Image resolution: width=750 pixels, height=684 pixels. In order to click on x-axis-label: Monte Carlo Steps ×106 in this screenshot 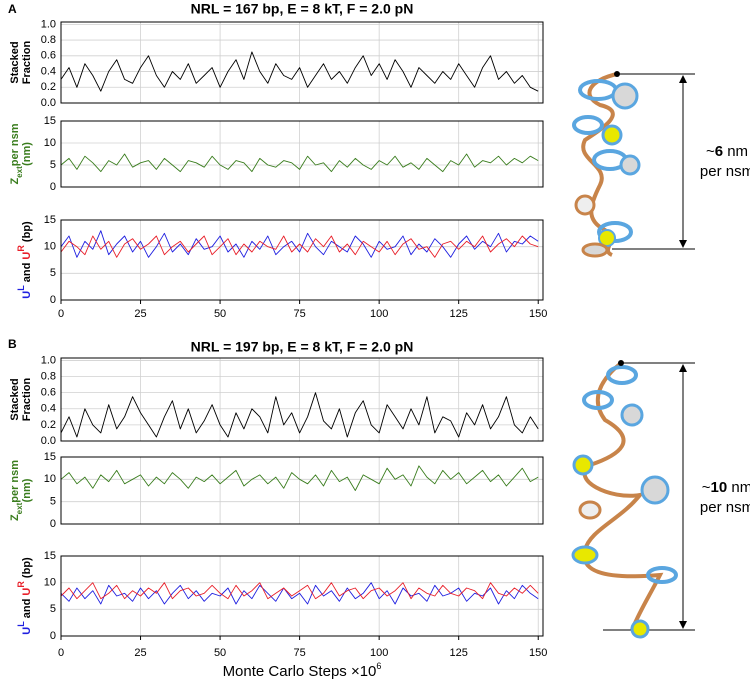, I will do `click(302, 670)`.